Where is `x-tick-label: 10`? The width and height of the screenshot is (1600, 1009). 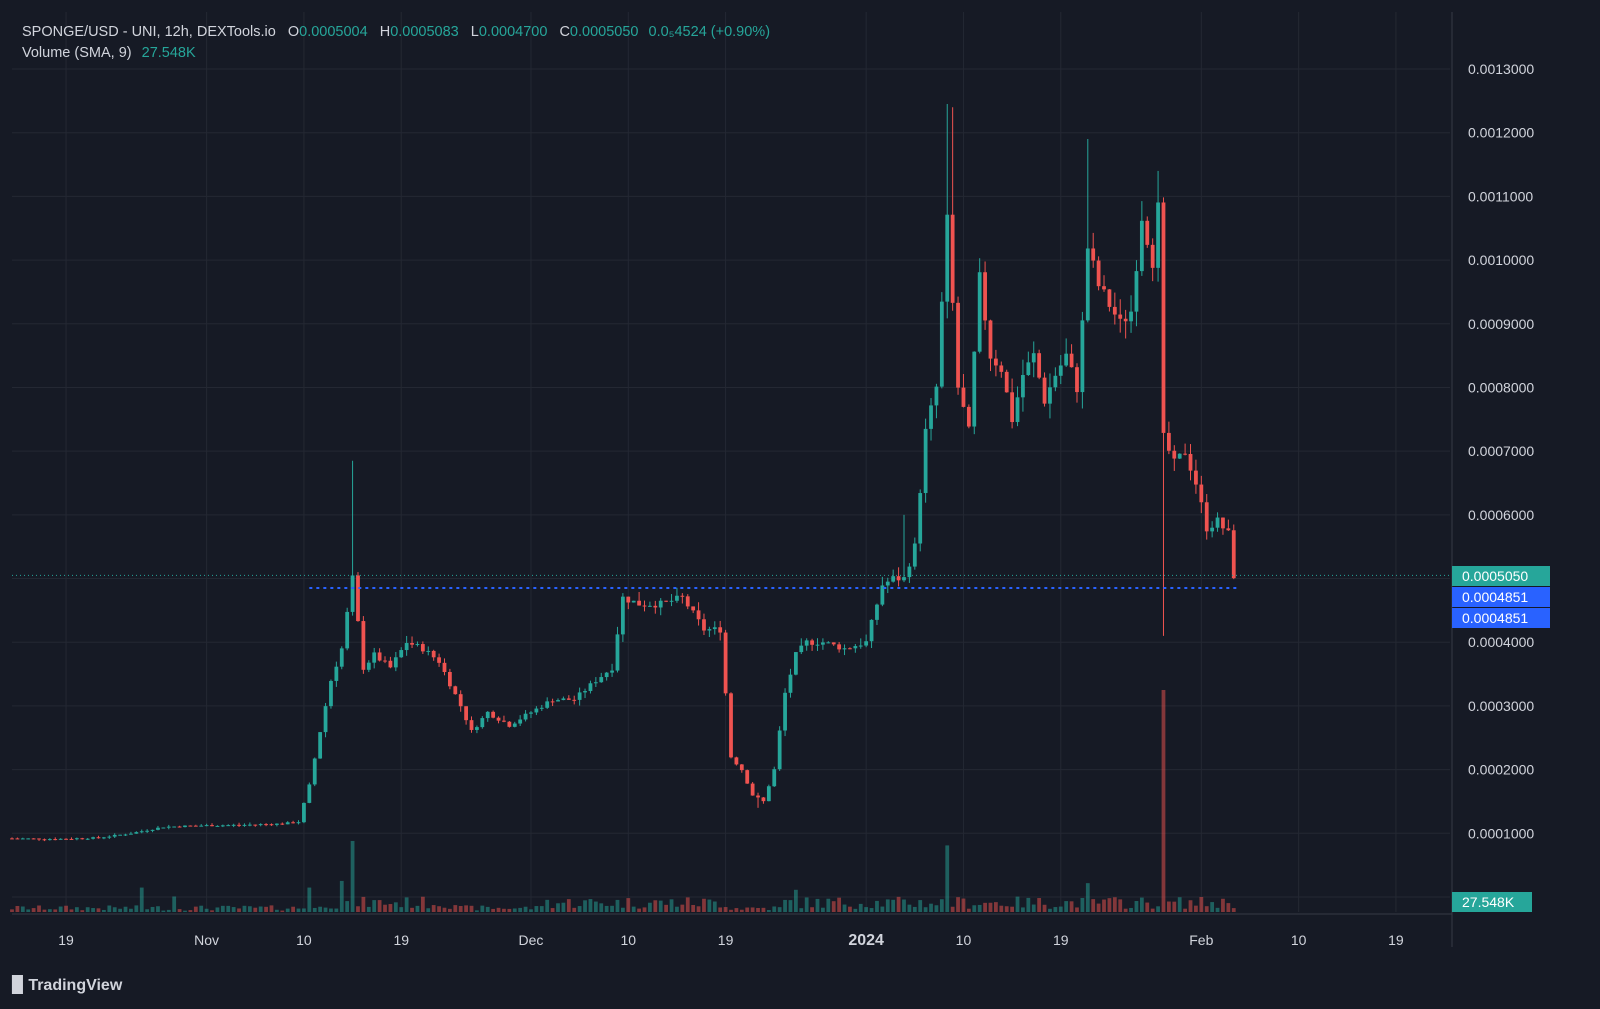 x-tick-label: 10 is located at coordinates (304, 940).